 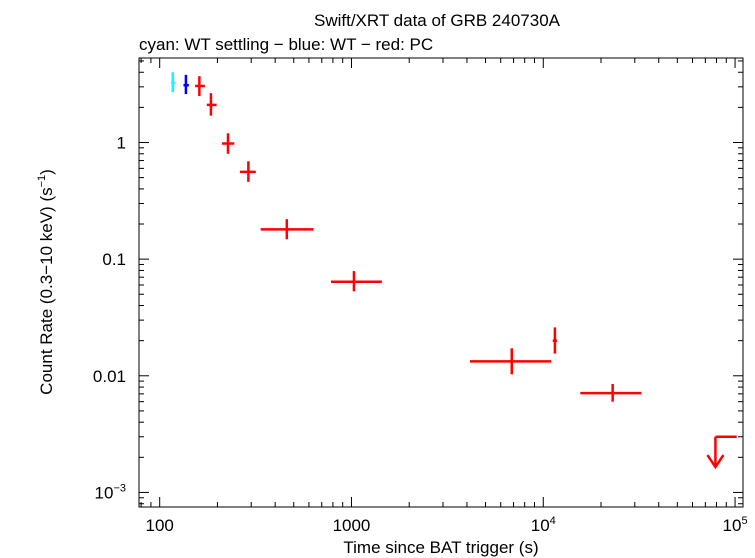 I want to click on y-tick-label: 1, so click(x=121, y=142).